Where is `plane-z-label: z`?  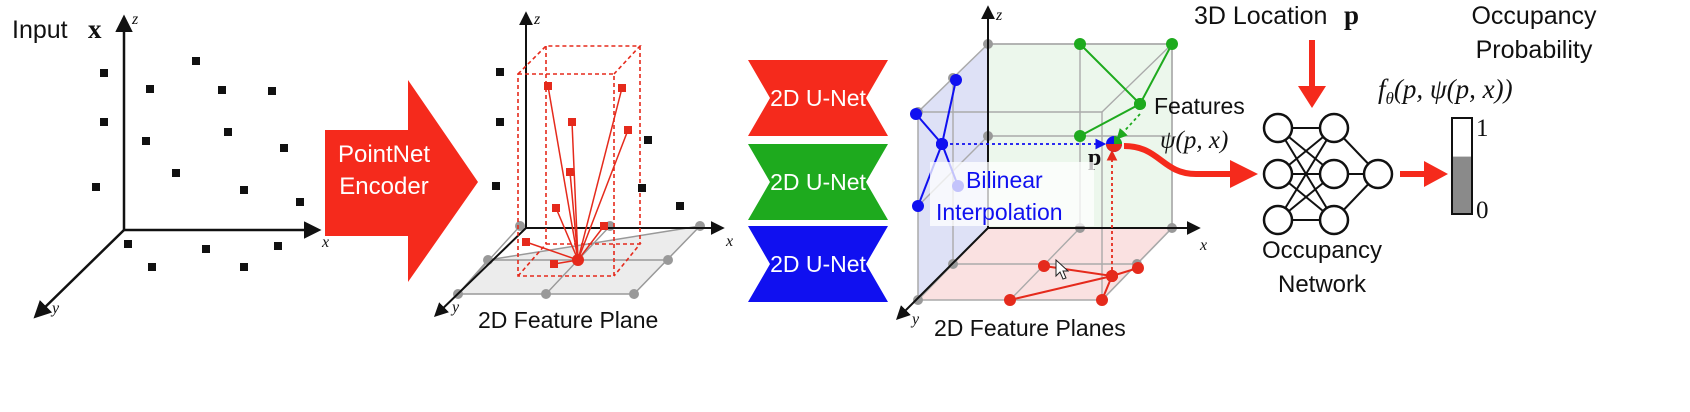 plane-z-label: z is located at coordinates (537, 19).